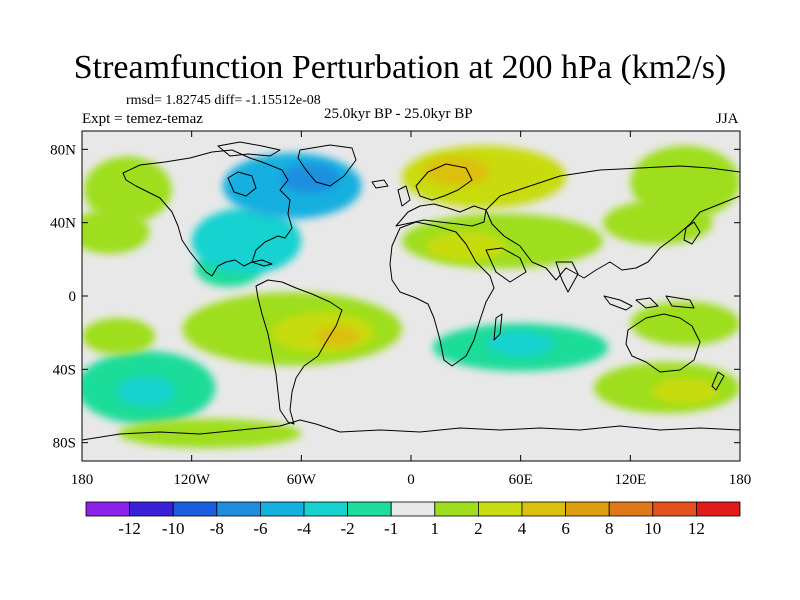  What do you see at coordinates (663, 343) in the screenshot?
I see `coastline-australia` at bounding box center [663, 343].